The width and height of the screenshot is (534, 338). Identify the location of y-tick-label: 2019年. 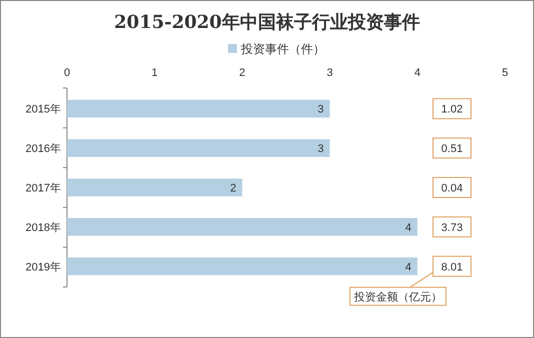
(43, 267).